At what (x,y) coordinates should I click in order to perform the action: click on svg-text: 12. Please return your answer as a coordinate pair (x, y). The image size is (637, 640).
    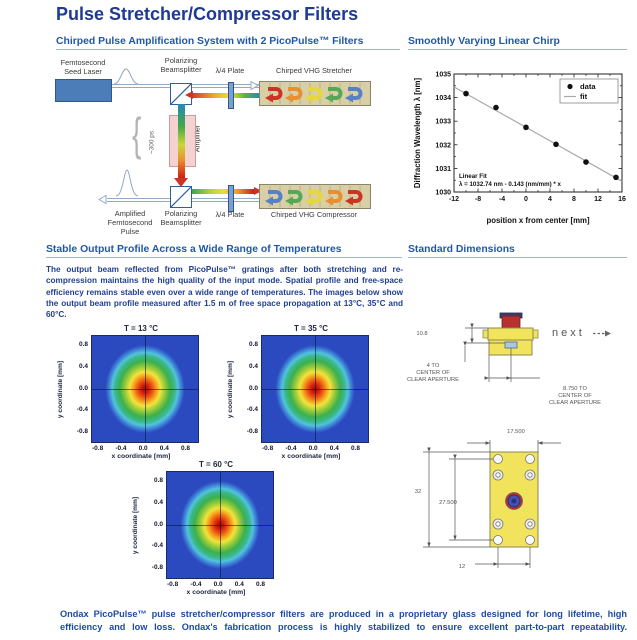
    Looking at the image, I should click on (598, 199).